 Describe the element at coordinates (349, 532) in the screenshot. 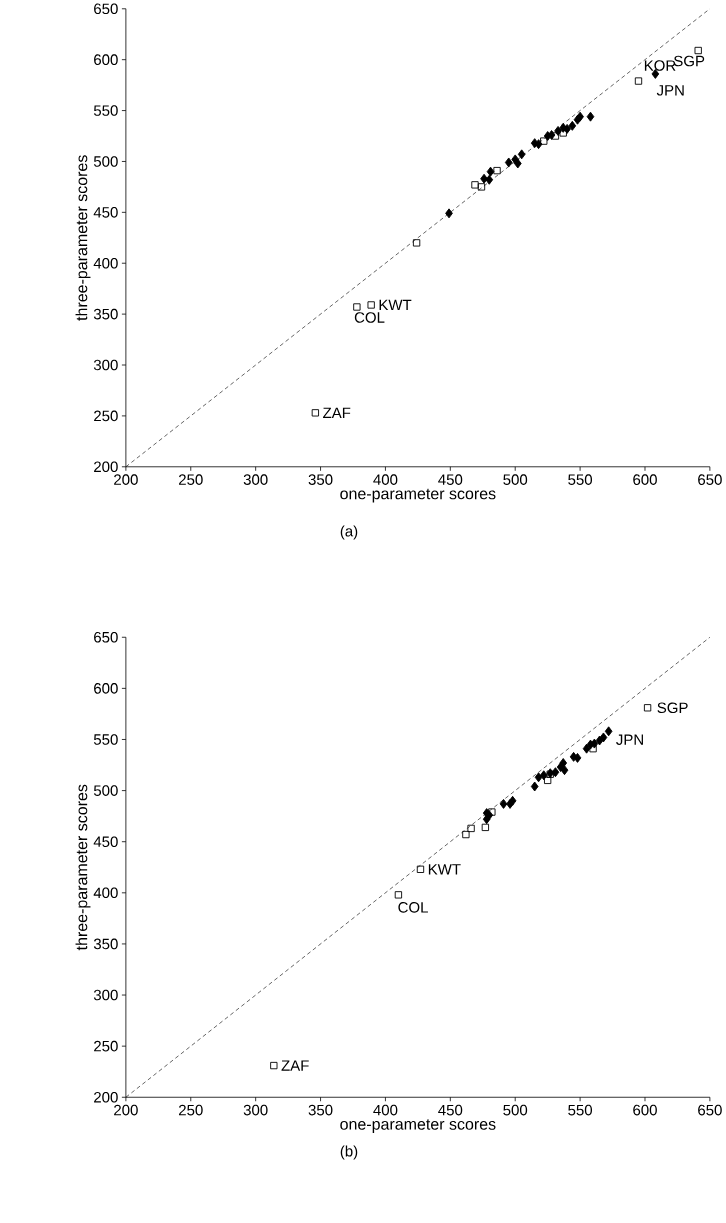

I see `text: (a)` at that location.